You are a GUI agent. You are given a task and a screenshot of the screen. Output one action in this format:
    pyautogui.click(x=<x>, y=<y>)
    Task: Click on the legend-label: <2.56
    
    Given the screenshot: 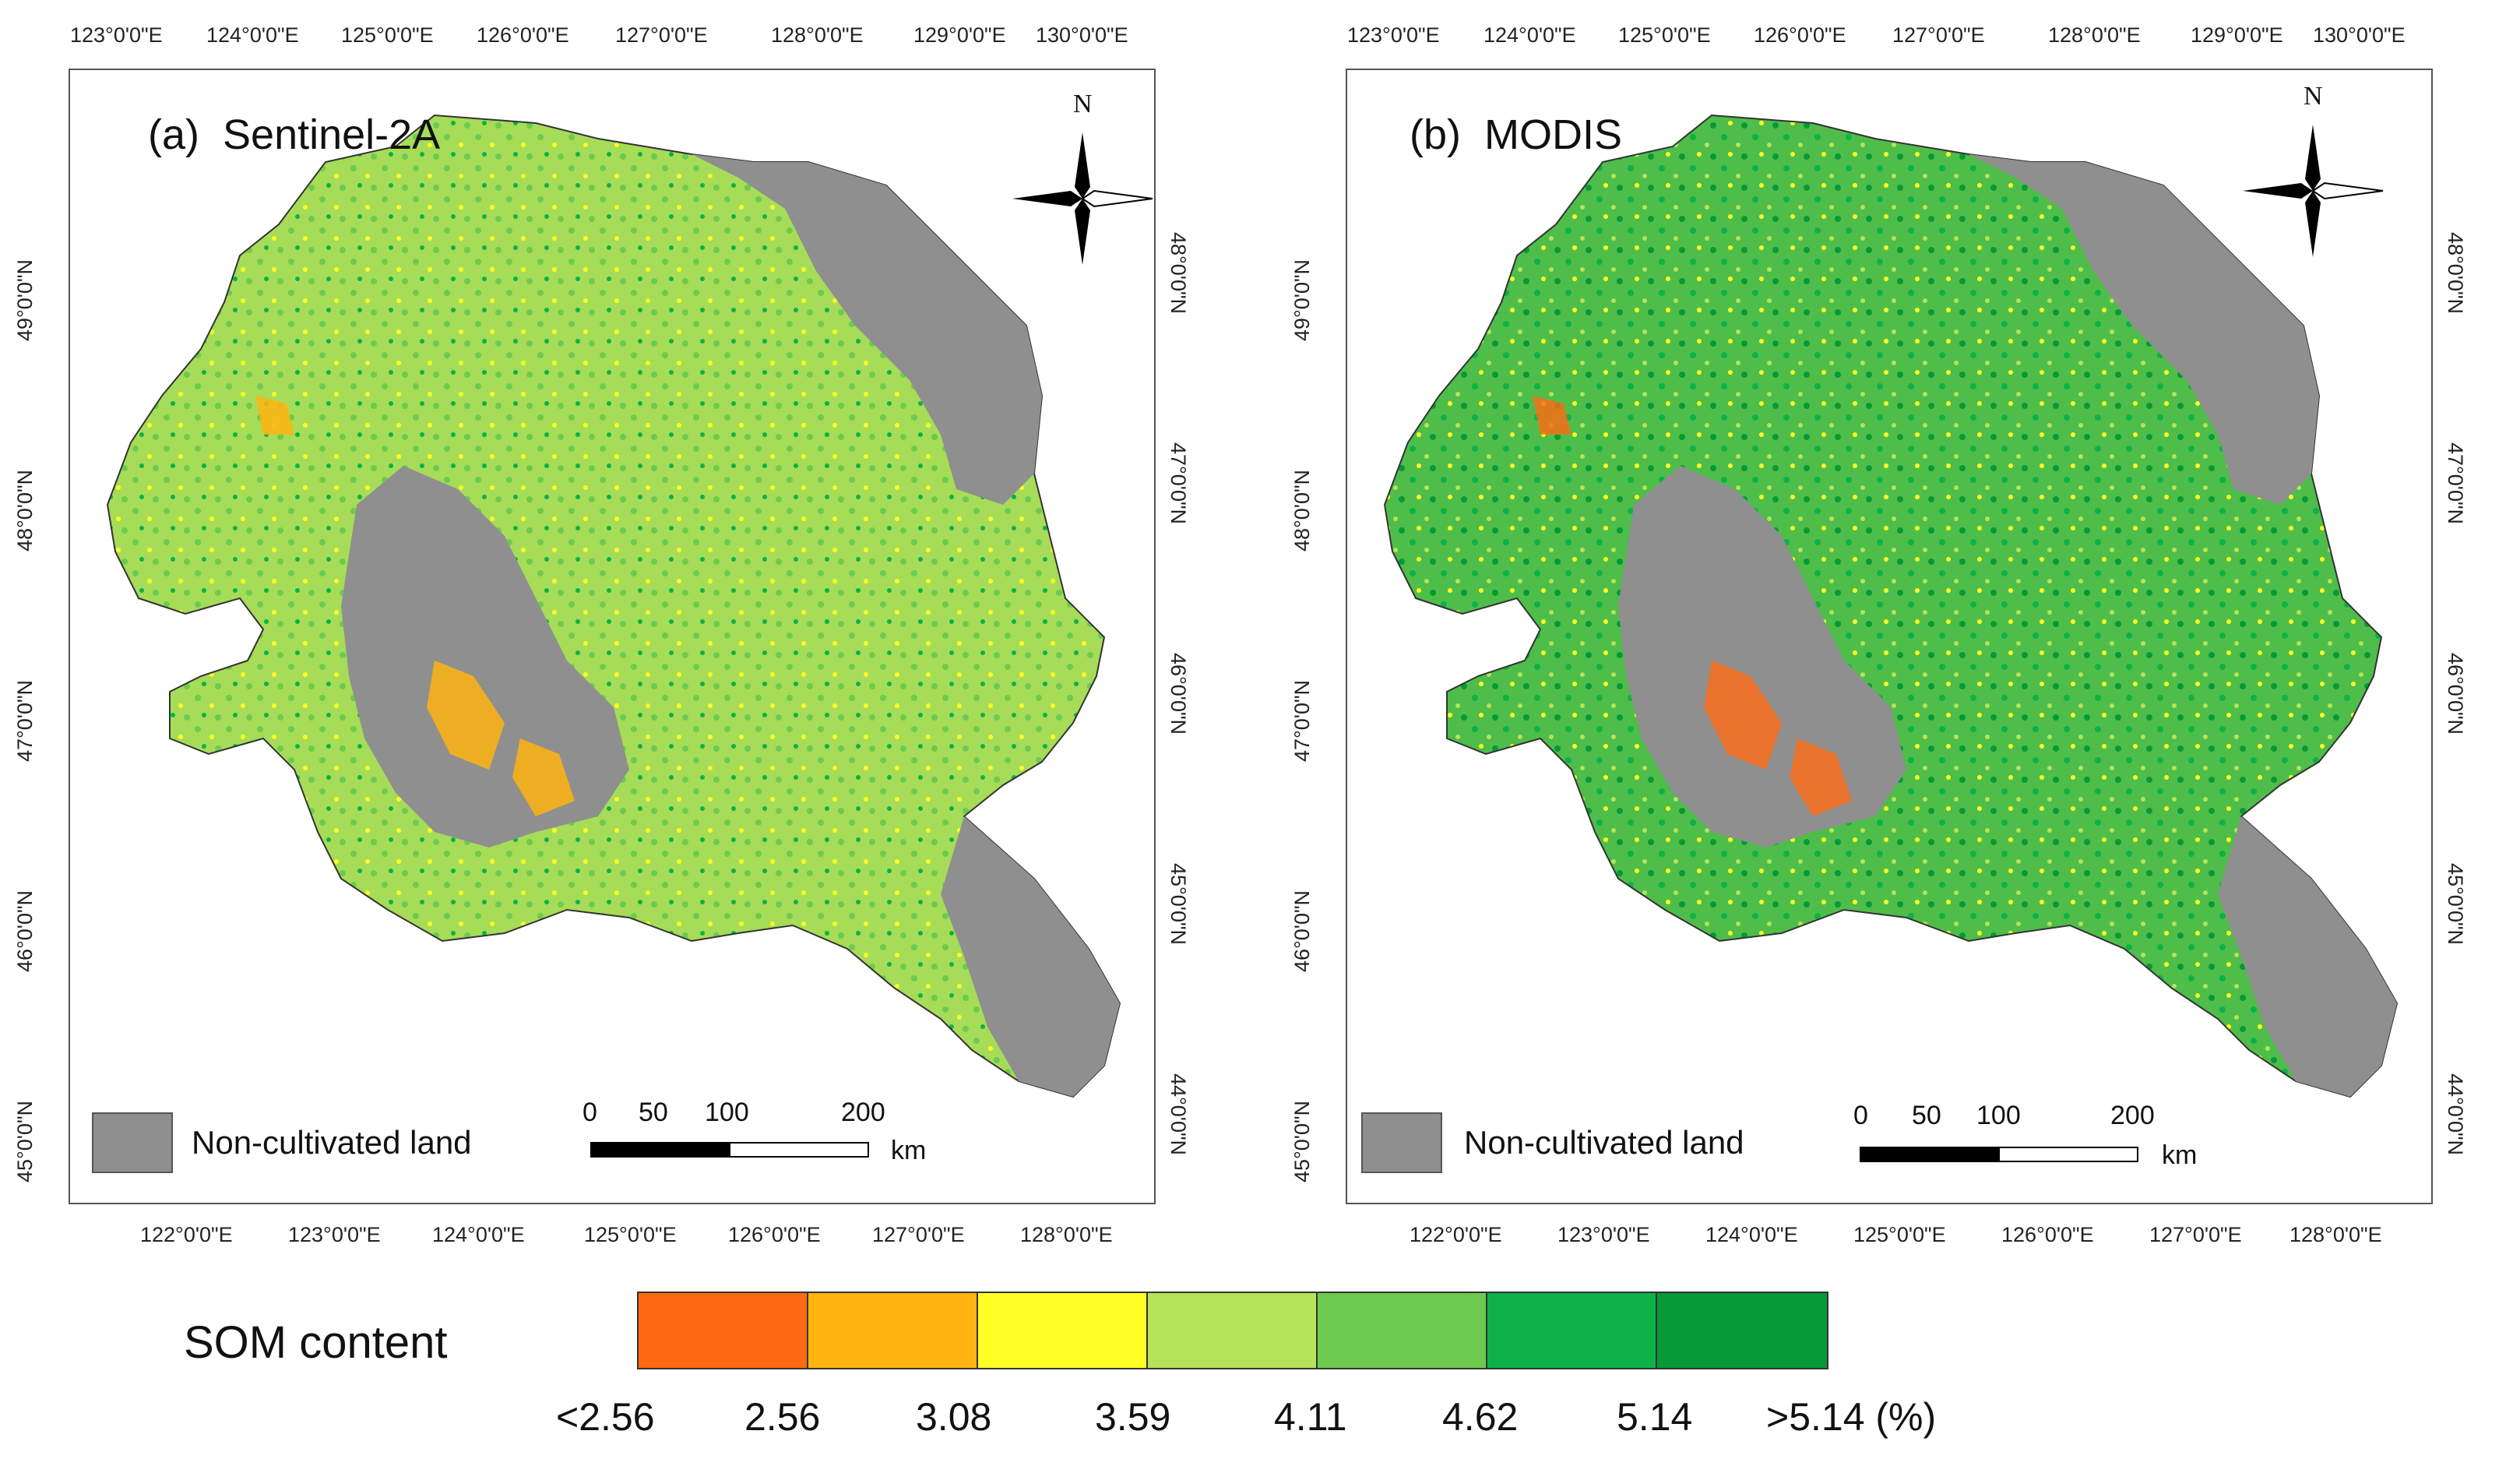 What is the action you would take?
    pyautogui.click(x=605, y=1417)
    